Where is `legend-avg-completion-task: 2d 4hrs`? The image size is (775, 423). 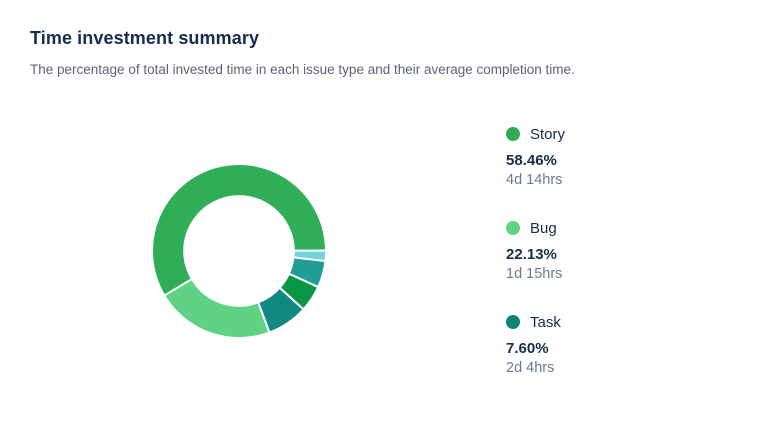 legend-avg-completion-task: 2d 4hrs is located at coordinates (530, 368).